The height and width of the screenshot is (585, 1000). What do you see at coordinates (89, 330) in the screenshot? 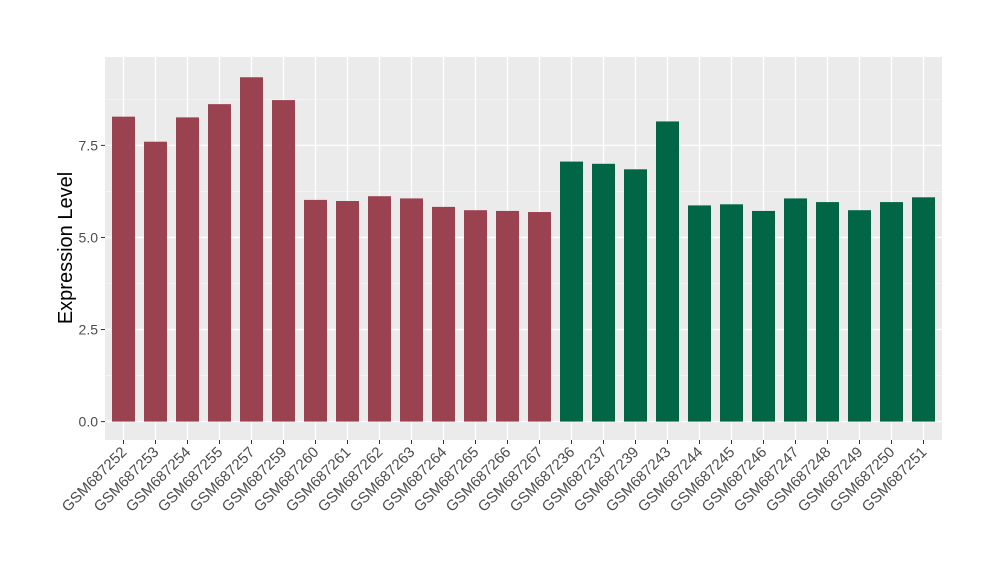
I see `y-tick-label: 2.5` at bounding box center [89, 330].